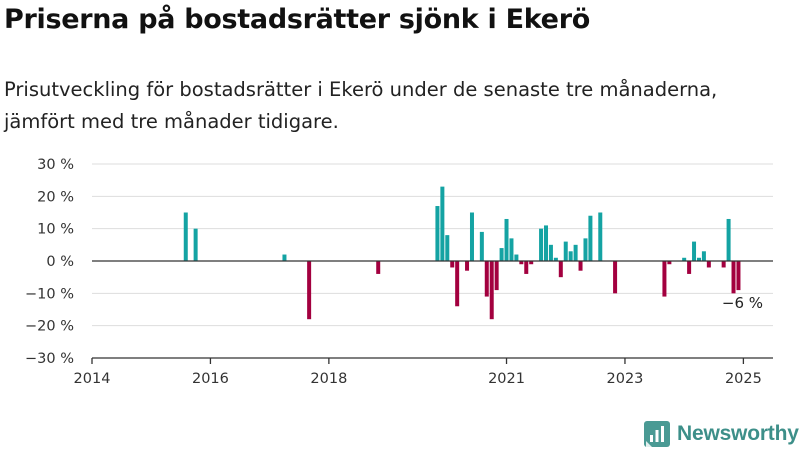 The width and height of the screenshot is (800, 451). I want to click on x-tick-label: 2023, so click(625, 379).